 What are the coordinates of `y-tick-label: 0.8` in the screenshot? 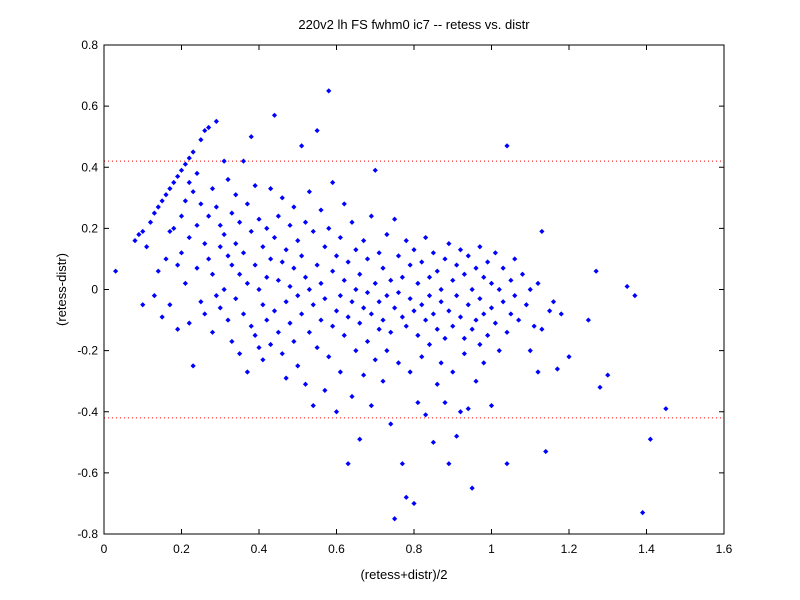 It's located at (89, 45).